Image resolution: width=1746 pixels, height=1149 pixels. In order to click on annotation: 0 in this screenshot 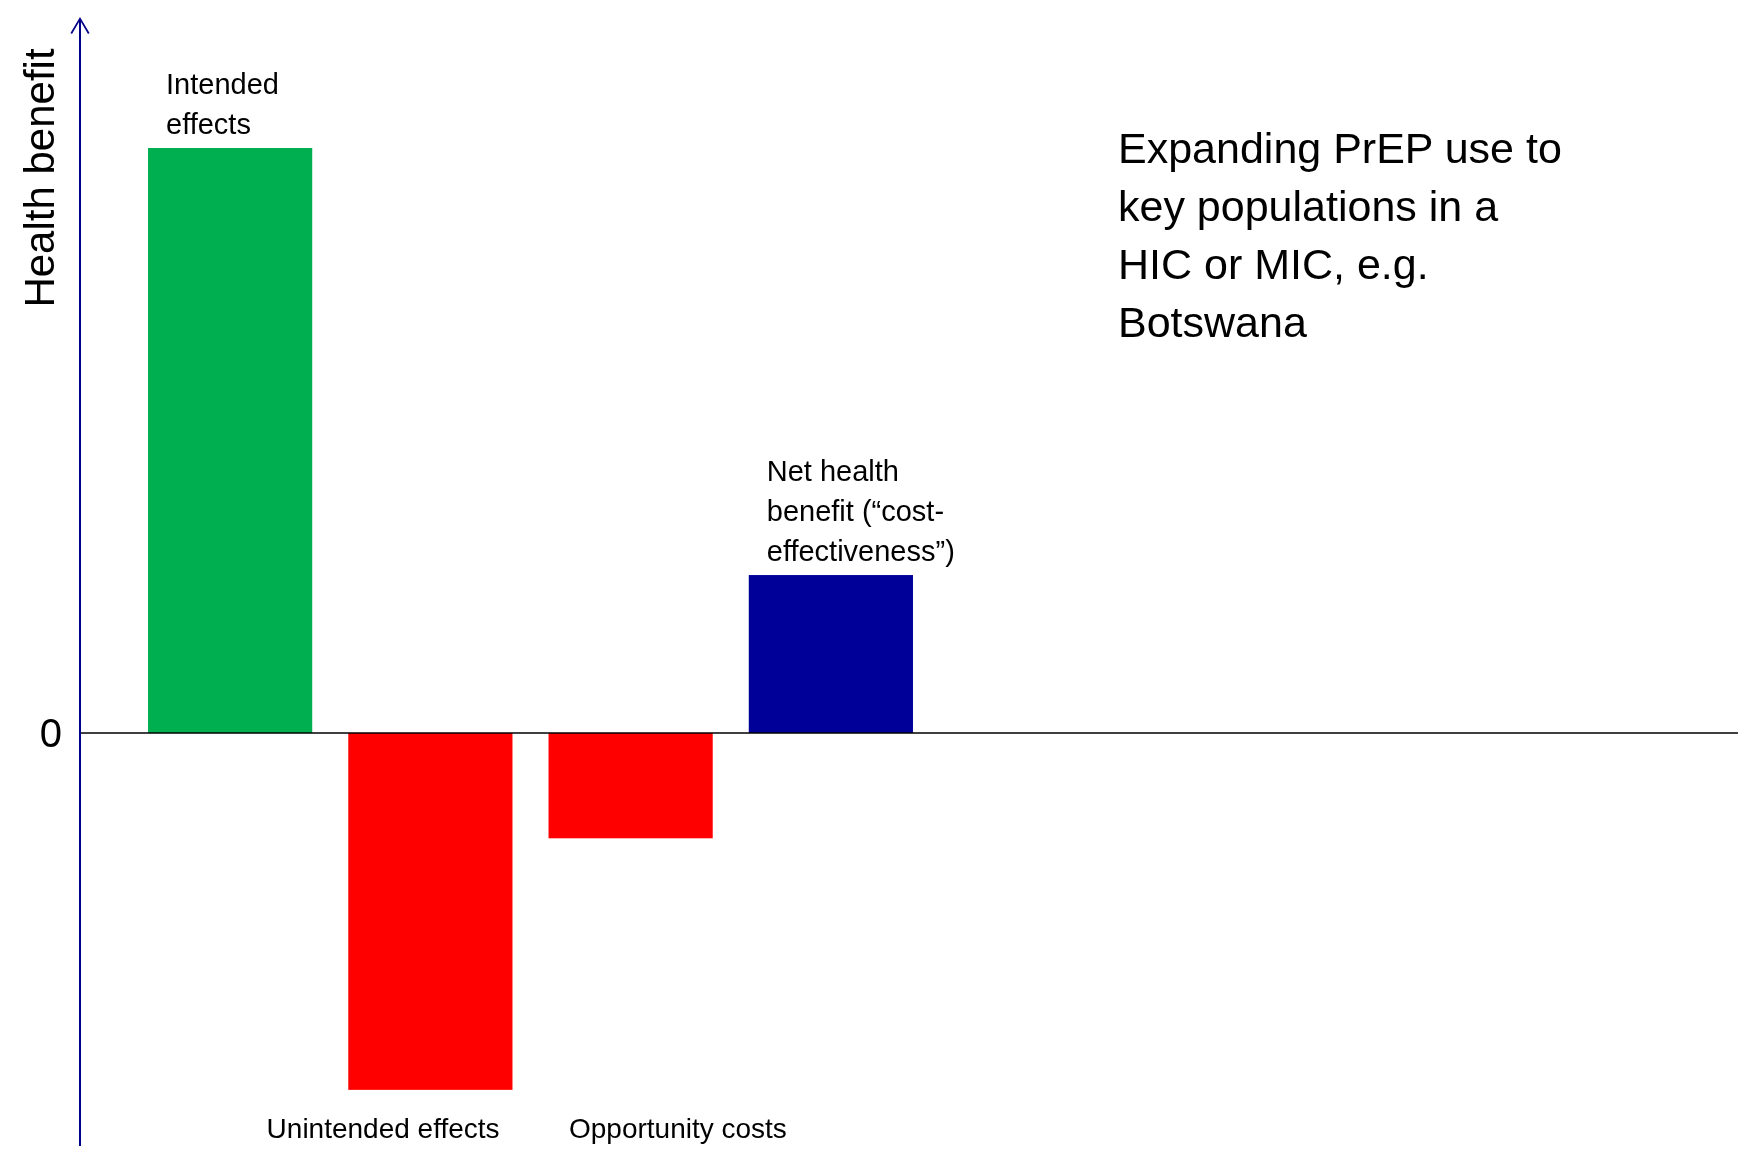, I will do `click(50, 733)`.